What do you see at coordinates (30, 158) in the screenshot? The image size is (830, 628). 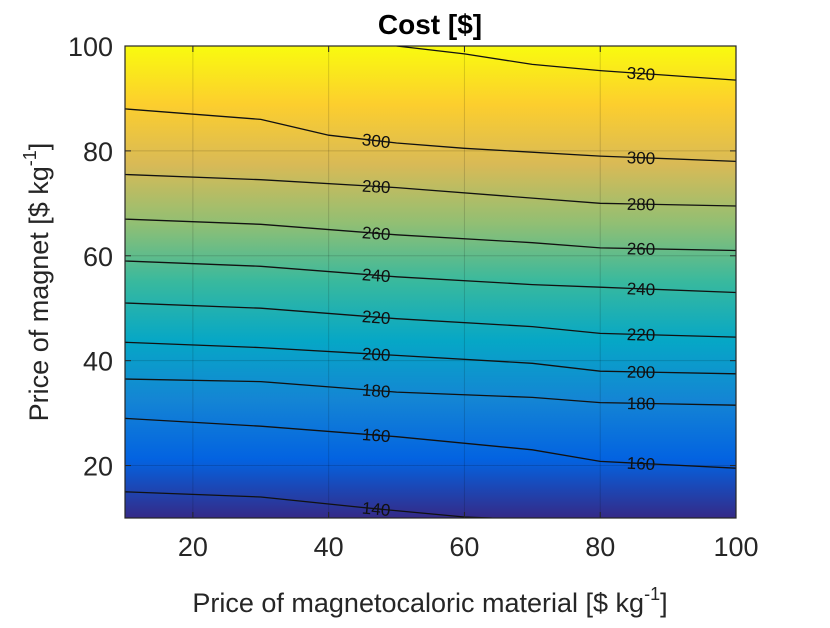 I see `y-axis-label-superscript: -1` at bounding box center [30, 158].